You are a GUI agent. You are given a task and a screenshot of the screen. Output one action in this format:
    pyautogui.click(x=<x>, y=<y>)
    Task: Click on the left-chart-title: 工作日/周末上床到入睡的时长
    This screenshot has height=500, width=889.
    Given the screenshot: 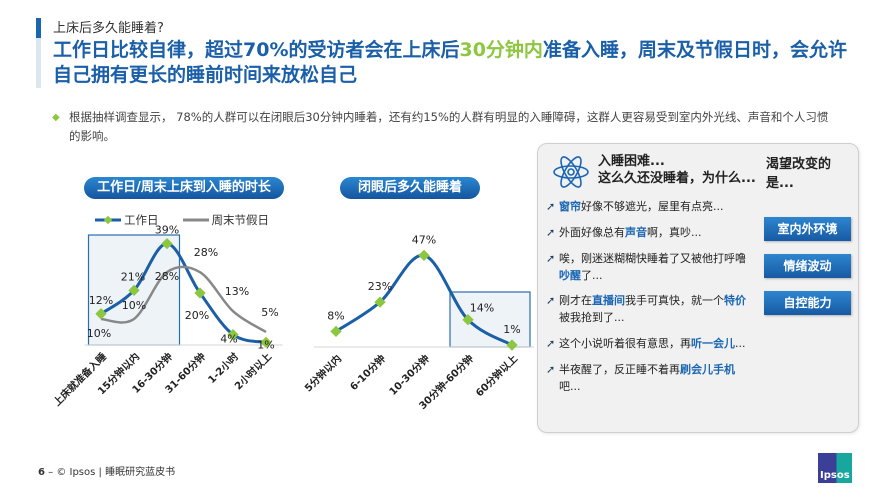 What is the action you would take?
    pyautogui.click(x=184, y=188)
    